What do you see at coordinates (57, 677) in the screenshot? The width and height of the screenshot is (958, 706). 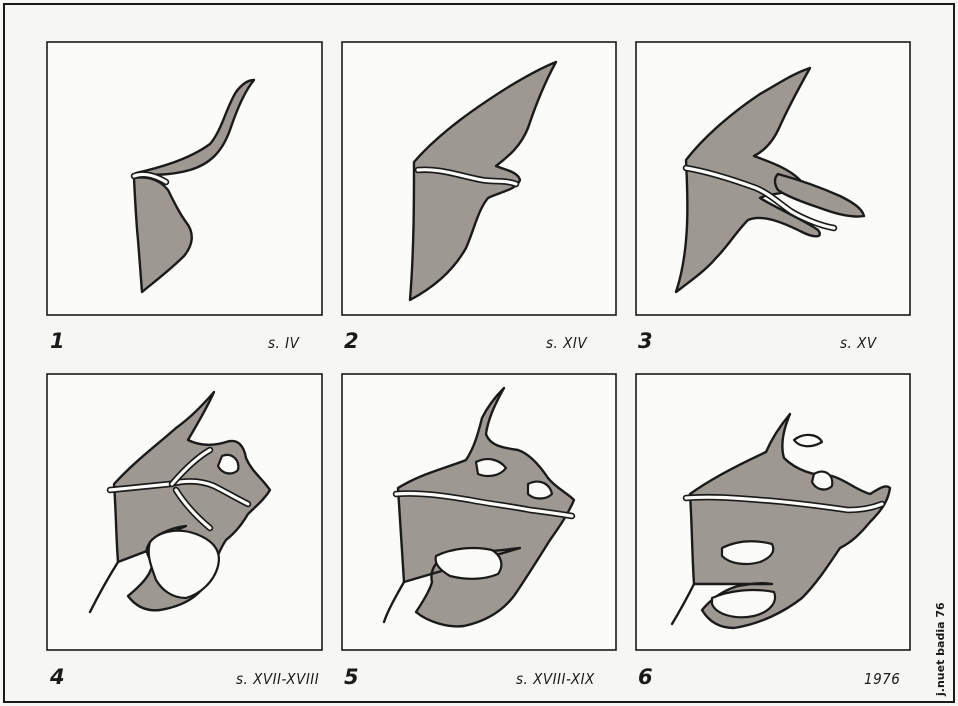 I see `panel-4-number: 4` at bounding box center [57, 677].